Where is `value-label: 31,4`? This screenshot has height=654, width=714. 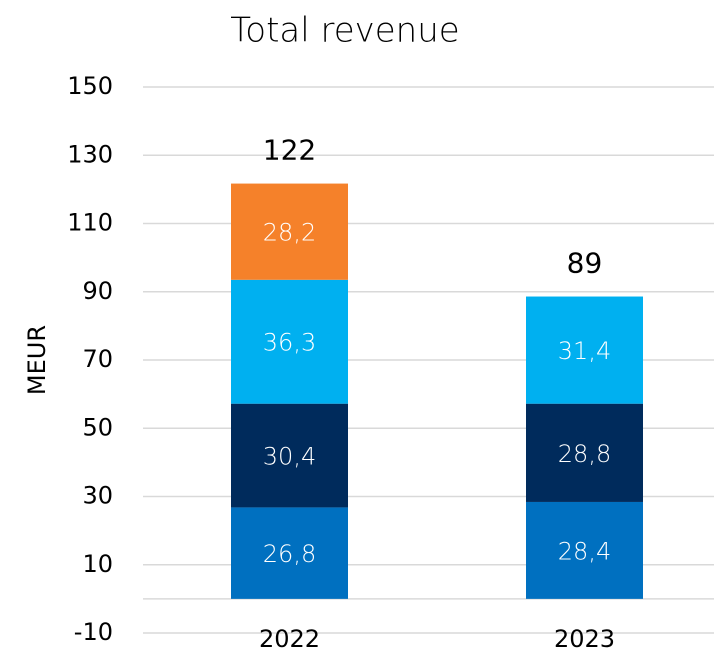
value-label: 31,4 is located at coordinates (584, 351).